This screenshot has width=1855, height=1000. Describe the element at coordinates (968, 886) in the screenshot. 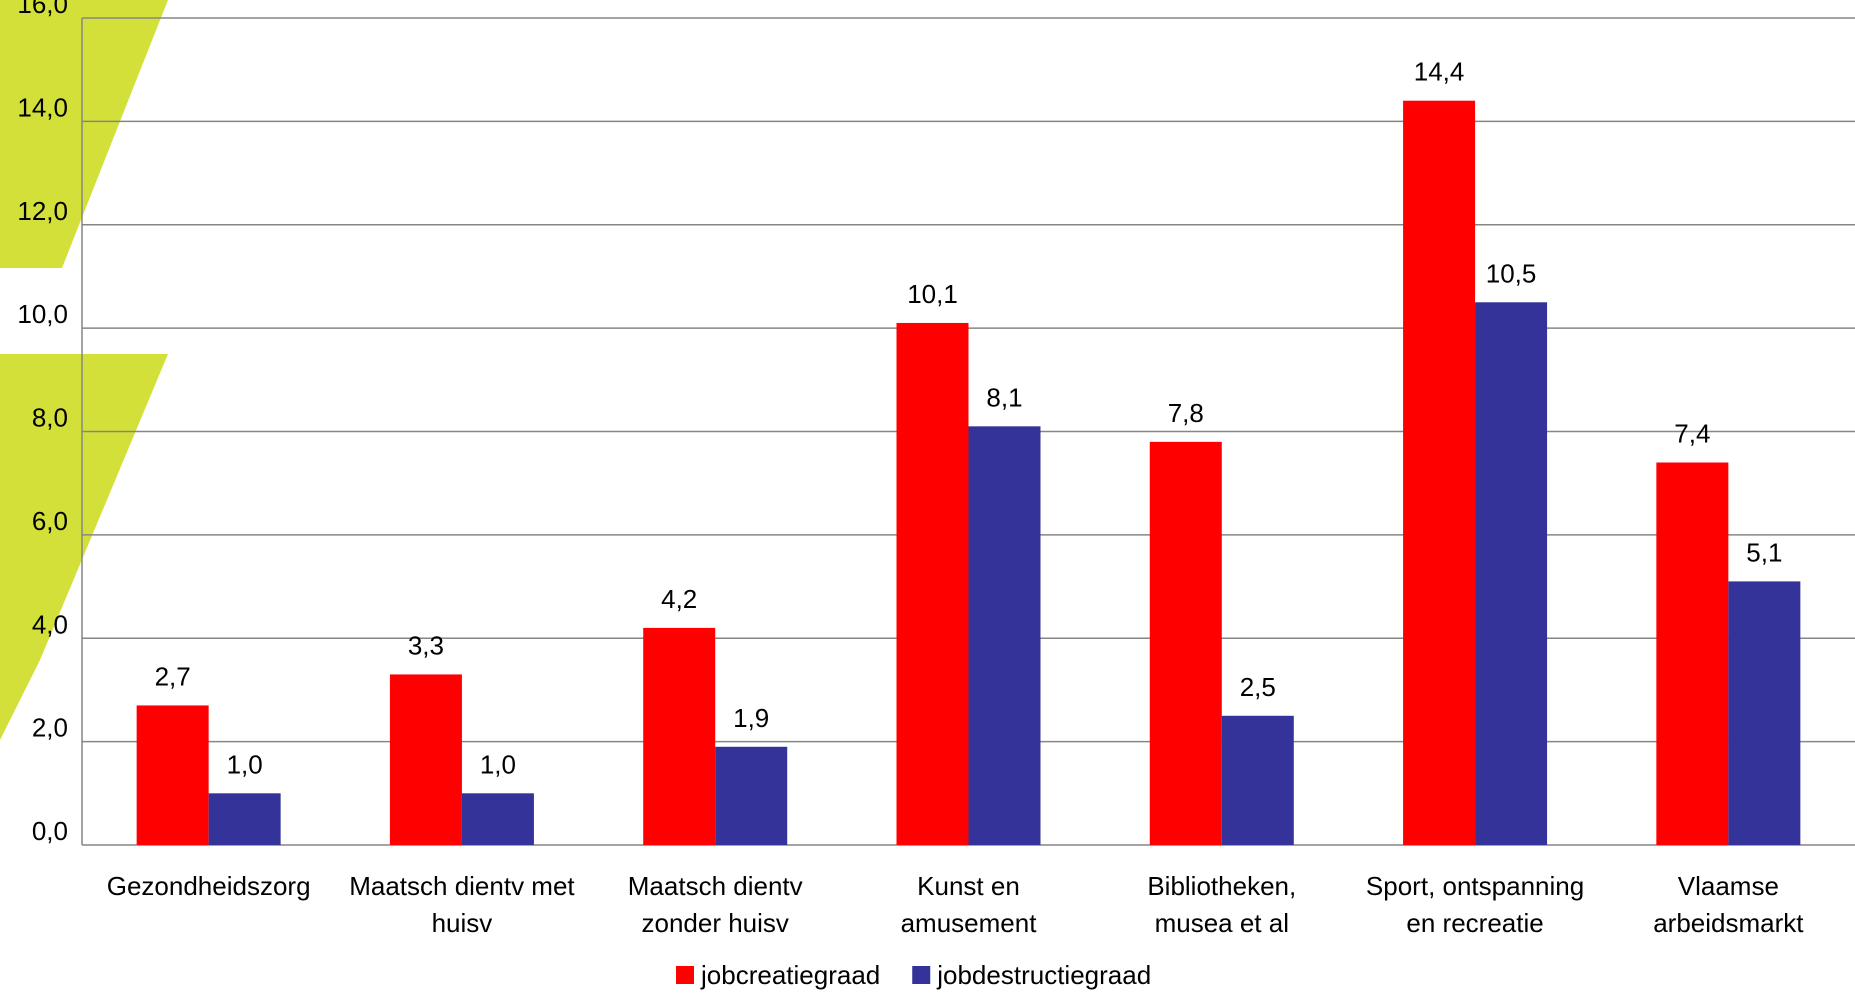

I see `category-label: Kunst en` at that location.